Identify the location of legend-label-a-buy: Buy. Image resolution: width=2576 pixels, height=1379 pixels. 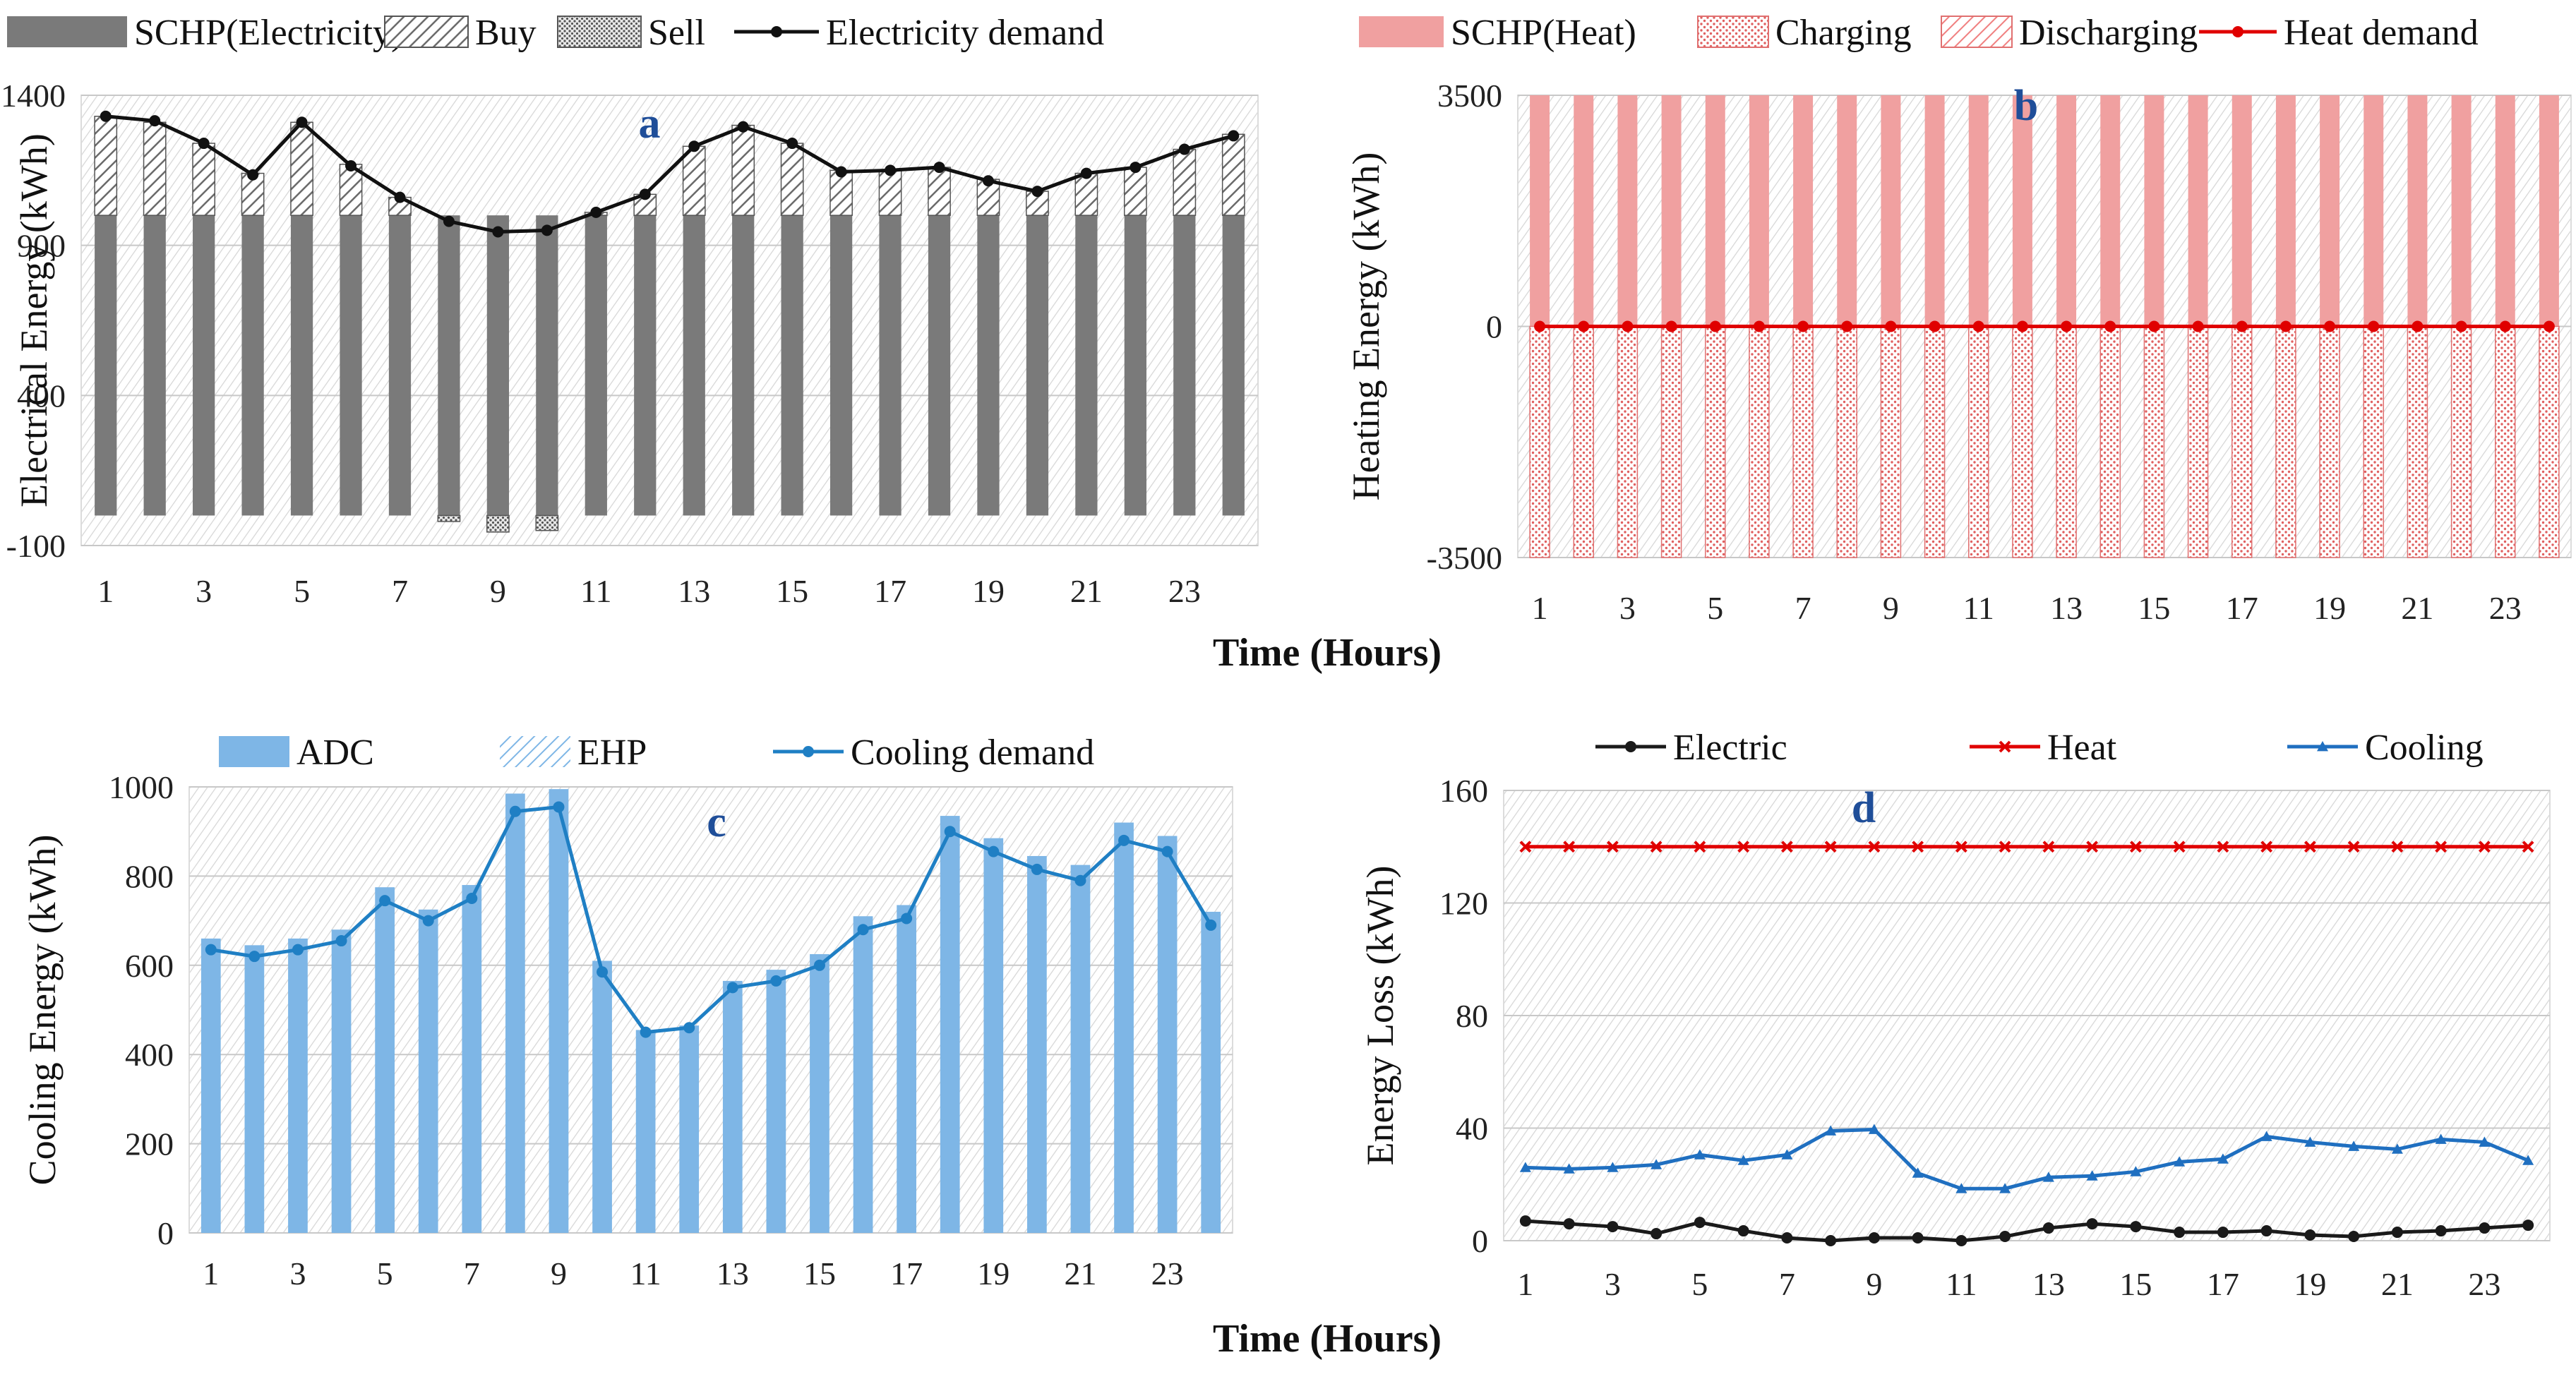
(506, 33).